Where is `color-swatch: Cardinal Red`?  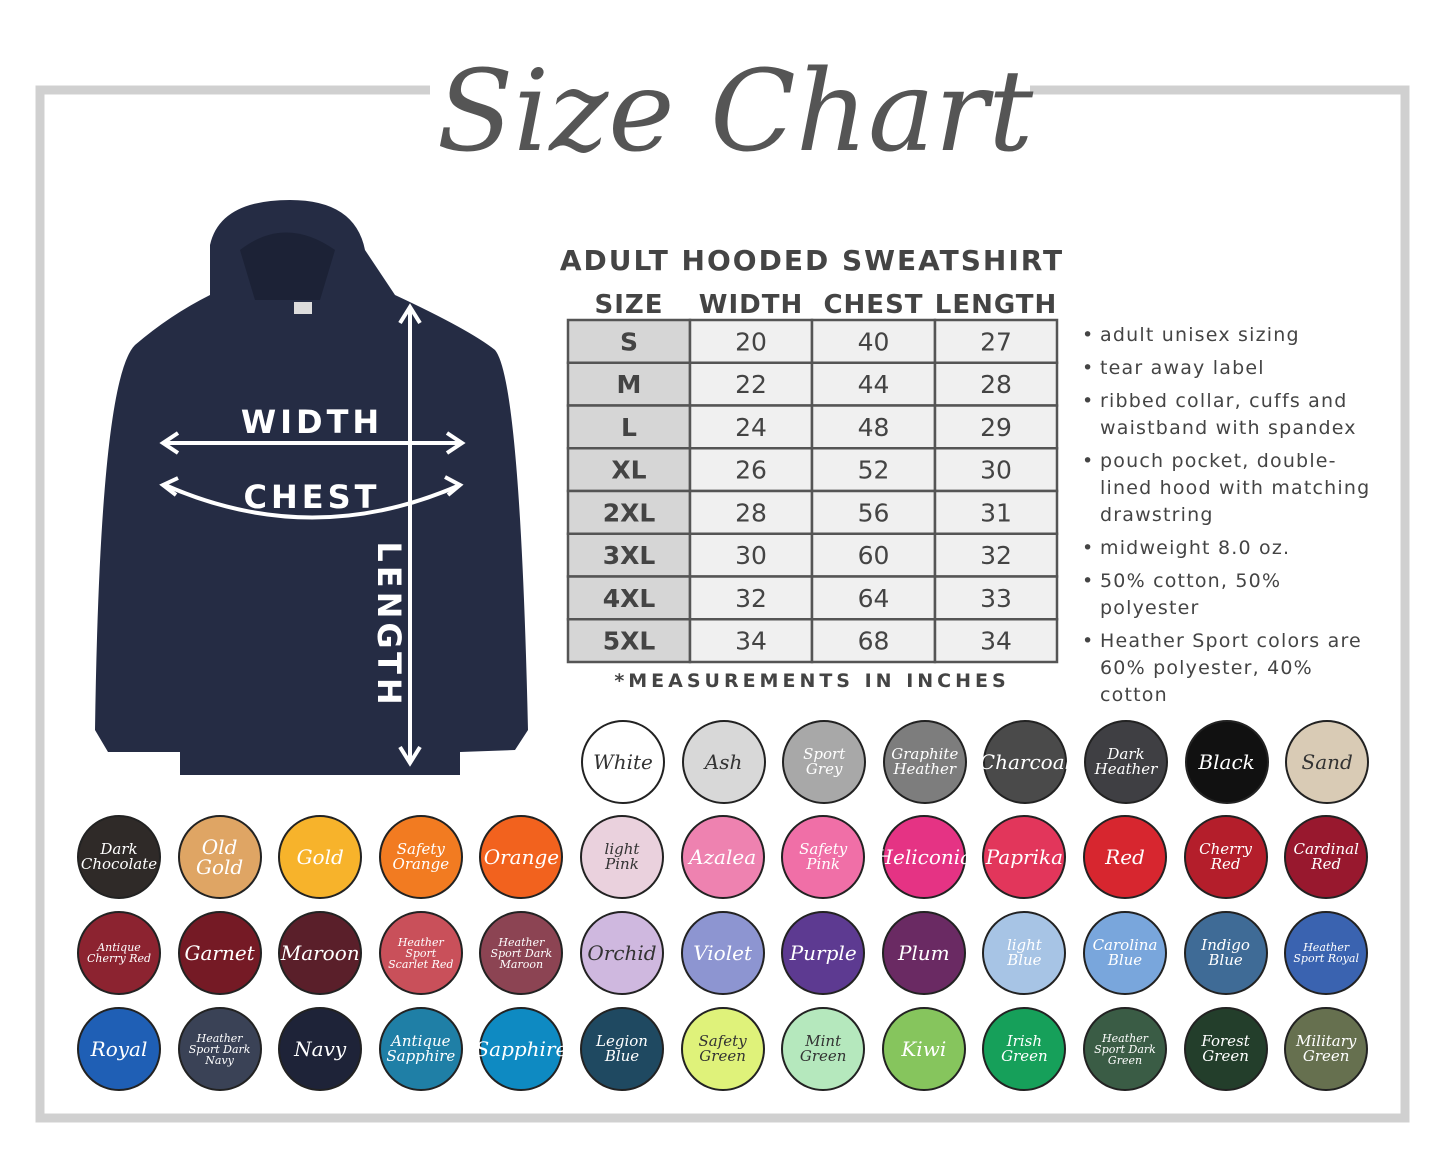
color-swatch: Cardinal Red is located at coordinates (1326, 857).